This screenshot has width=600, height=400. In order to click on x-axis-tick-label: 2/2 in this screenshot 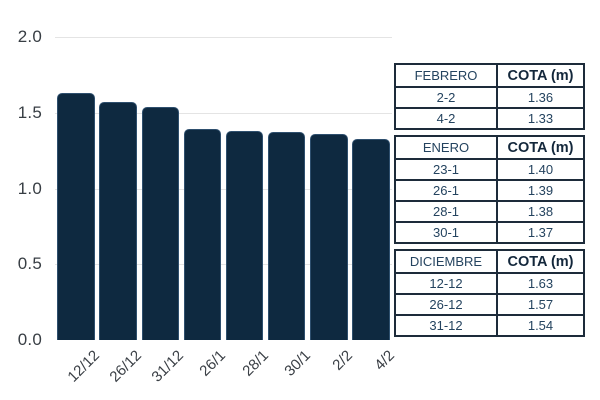, I will do `click(342, 360)`.